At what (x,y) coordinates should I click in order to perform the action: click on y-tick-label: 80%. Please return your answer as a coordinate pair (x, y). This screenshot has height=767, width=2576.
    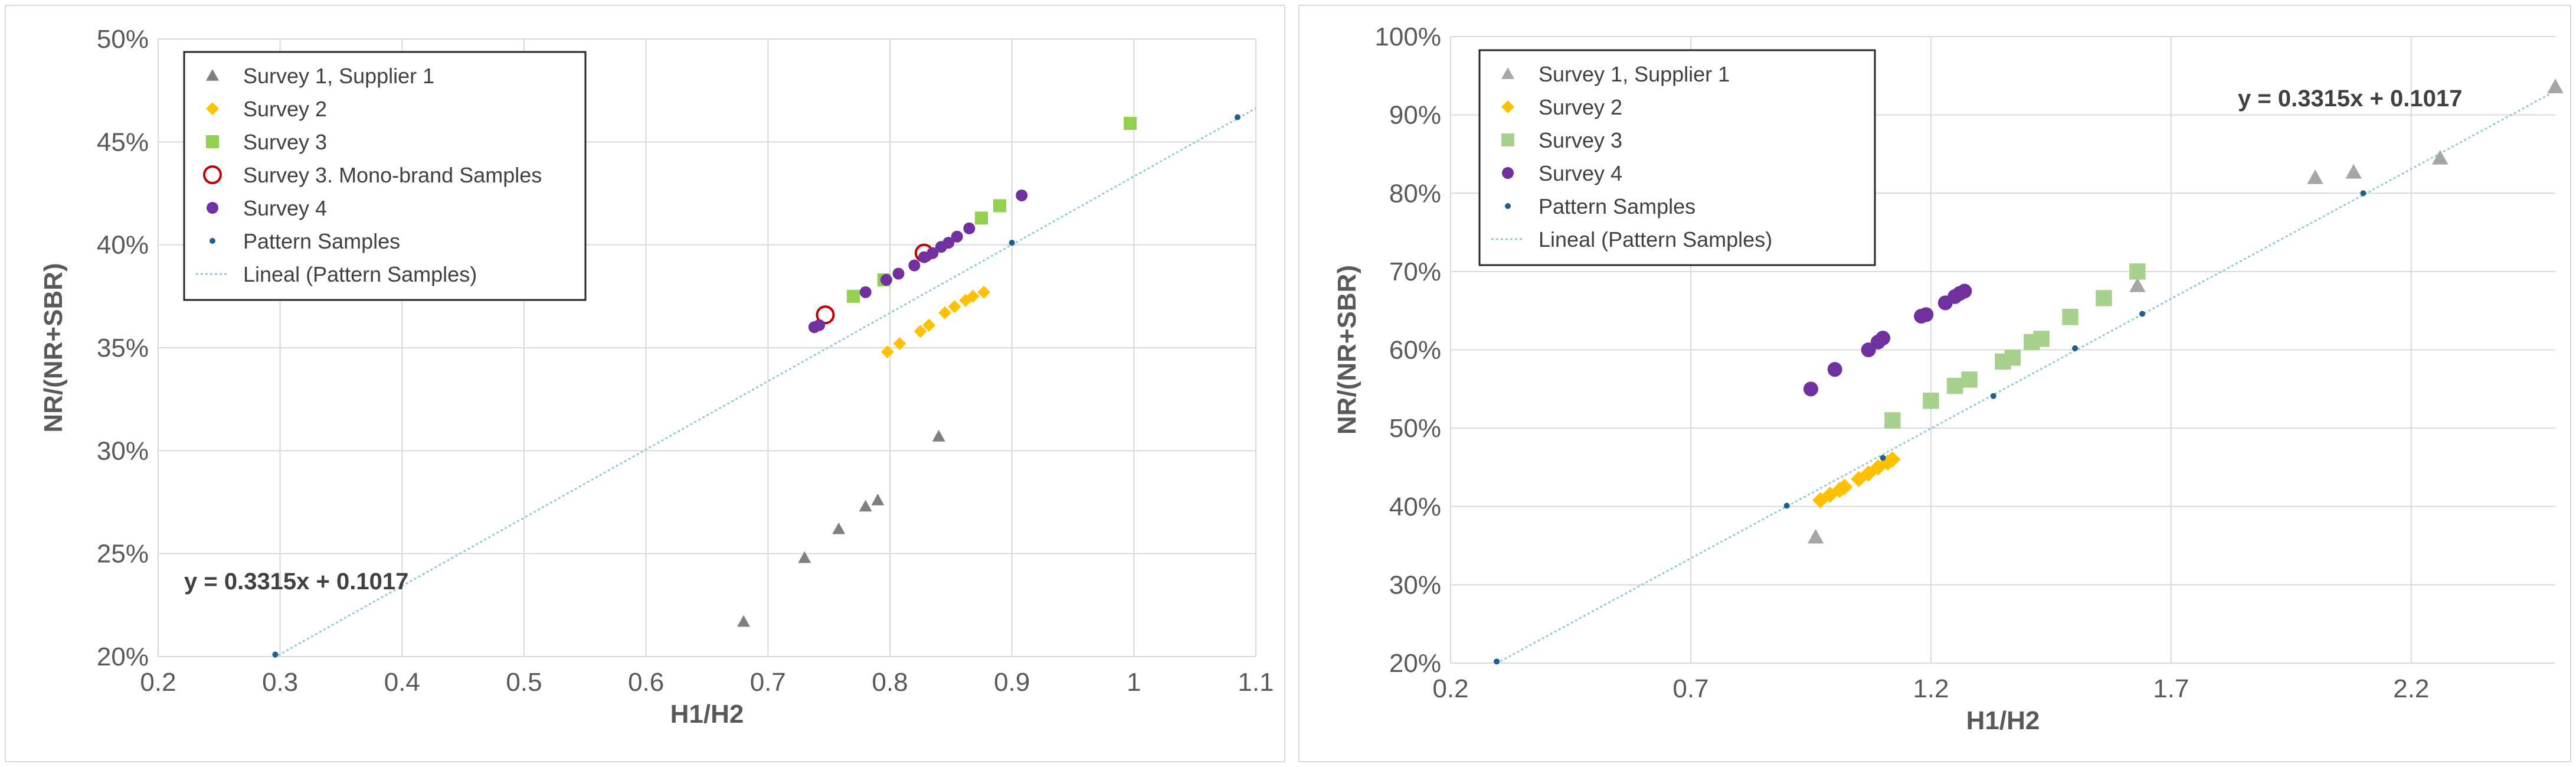
    Looking at the image, I should click on (1415, 194).